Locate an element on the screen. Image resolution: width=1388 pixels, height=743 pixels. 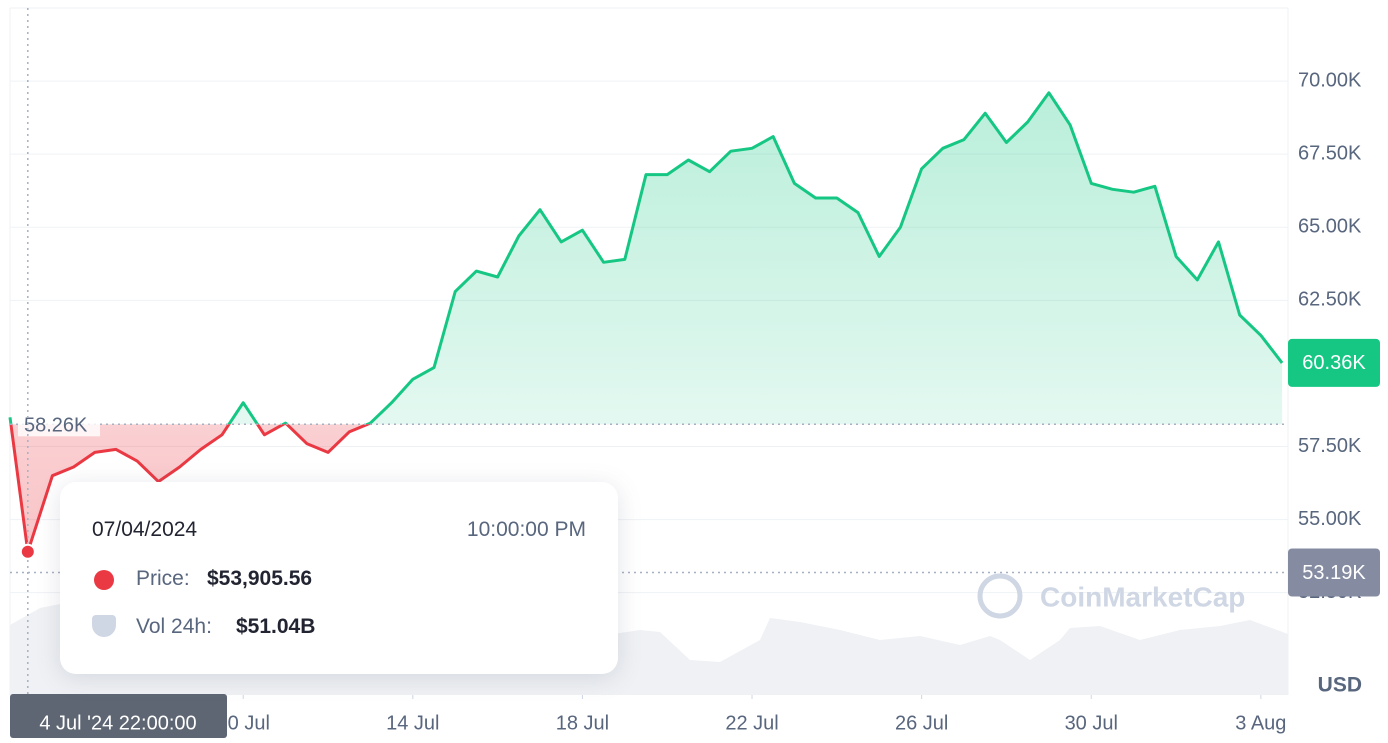
crosshair-label-bg is located at coordinates (118, 716).